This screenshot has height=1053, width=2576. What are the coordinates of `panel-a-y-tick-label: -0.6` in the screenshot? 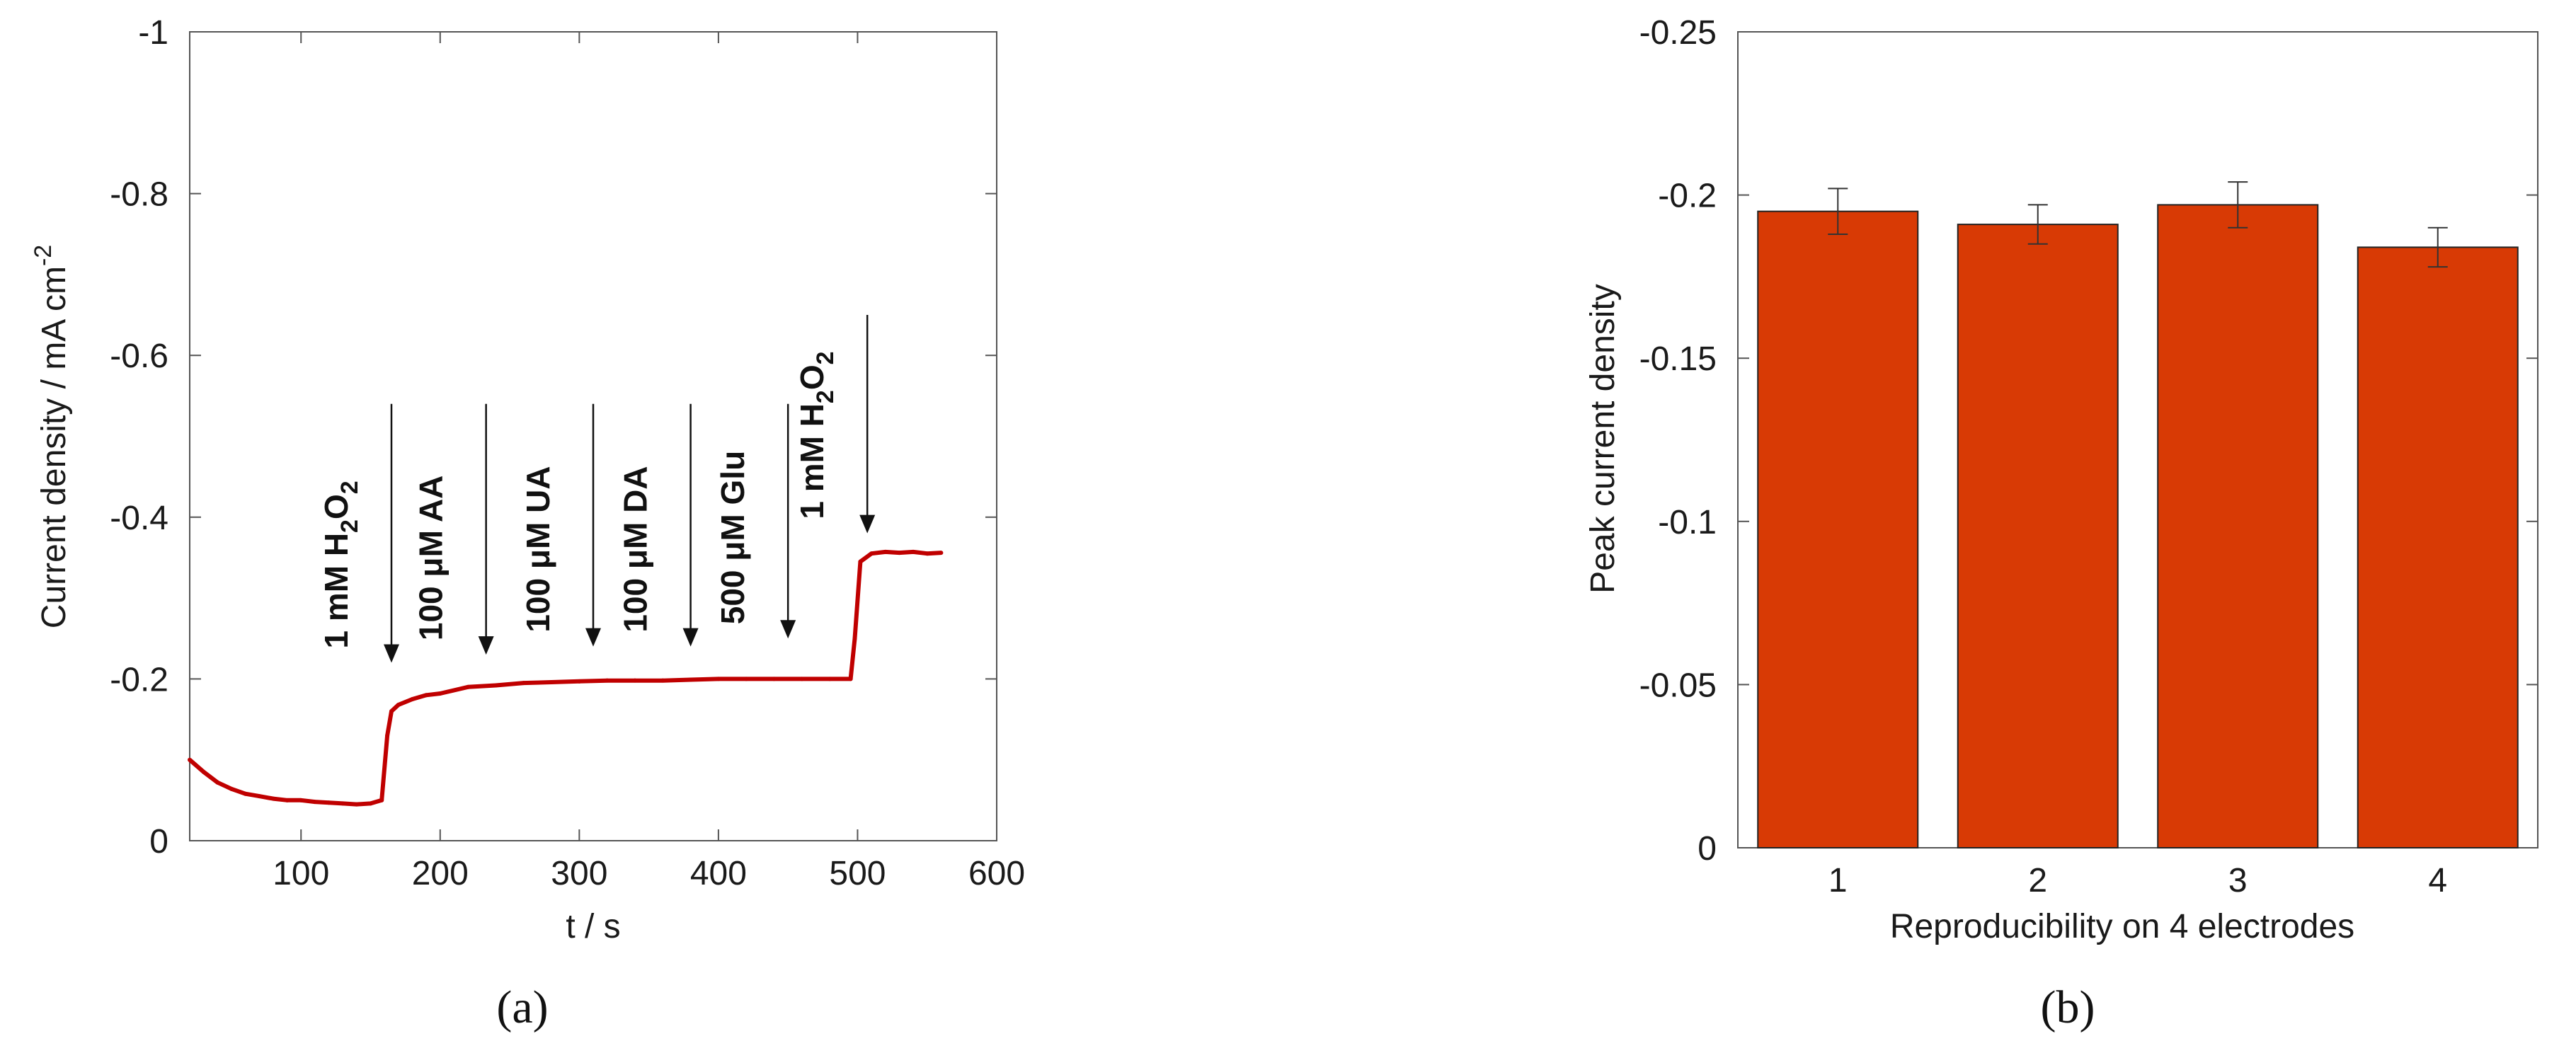 It's located at (139, 356).